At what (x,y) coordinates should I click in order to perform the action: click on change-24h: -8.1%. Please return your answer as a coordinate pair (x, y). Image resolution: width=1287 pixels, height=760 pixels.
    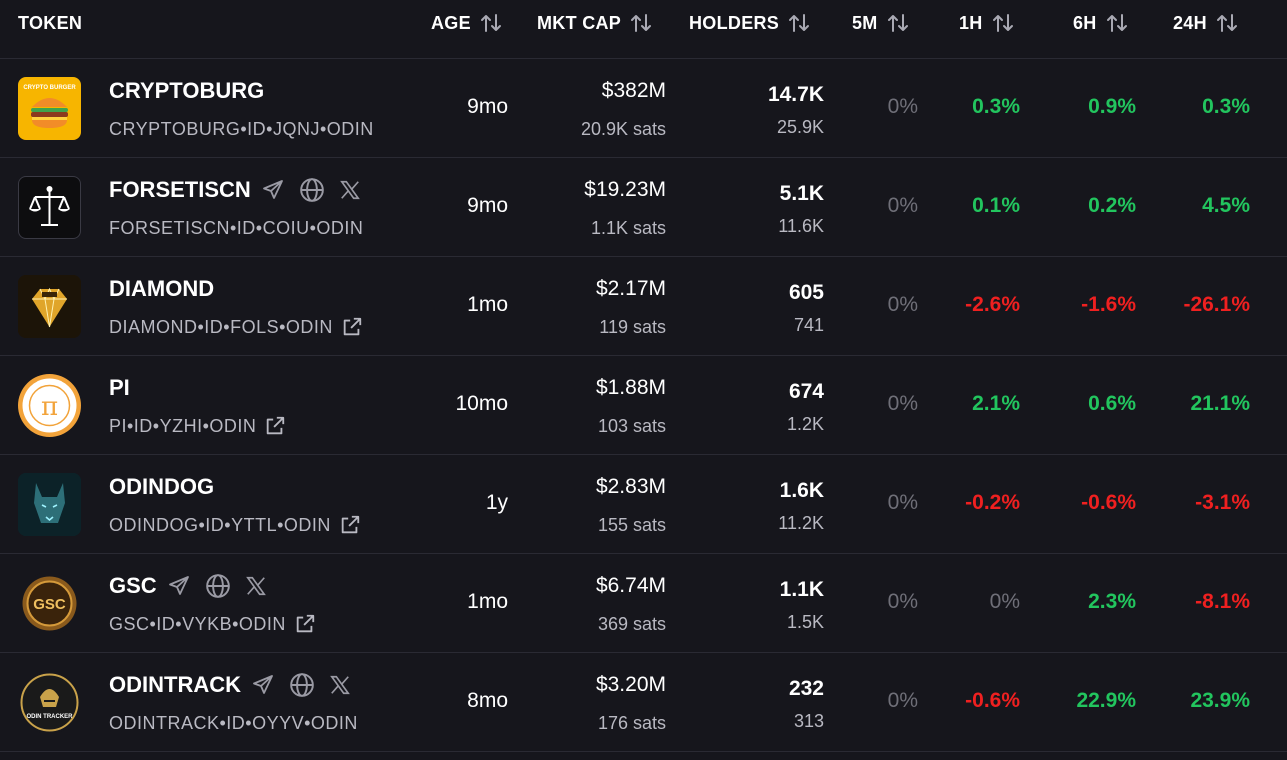
    Looking at the image, I should click on (1222, 601).